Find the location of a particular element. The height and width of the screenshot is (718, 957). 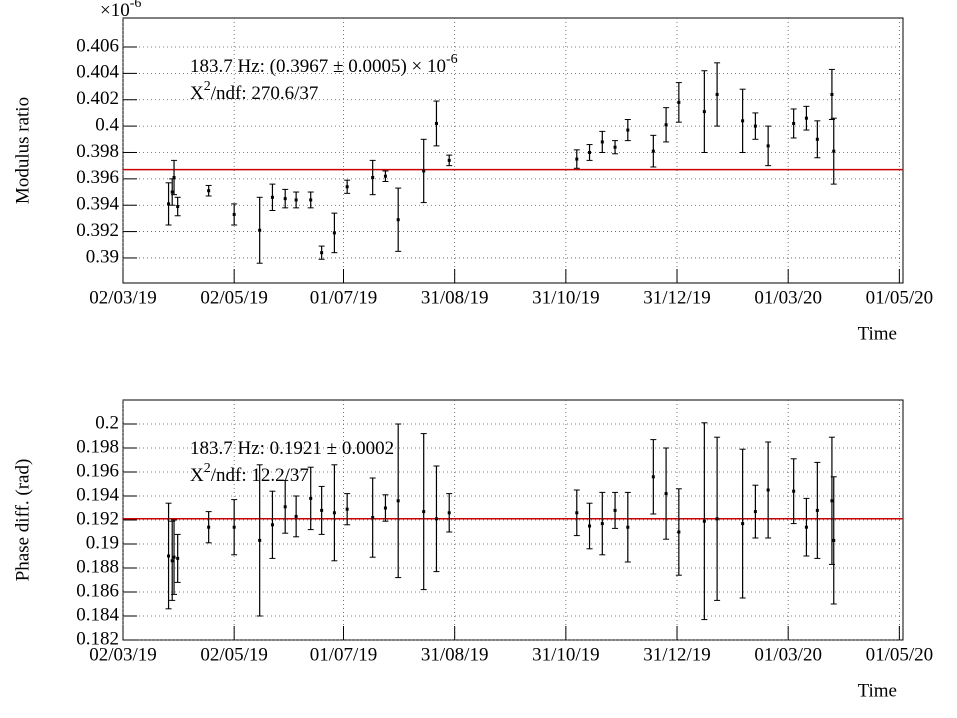

x-tick-label: 31/10/19 is located at coordinates (566, 297).